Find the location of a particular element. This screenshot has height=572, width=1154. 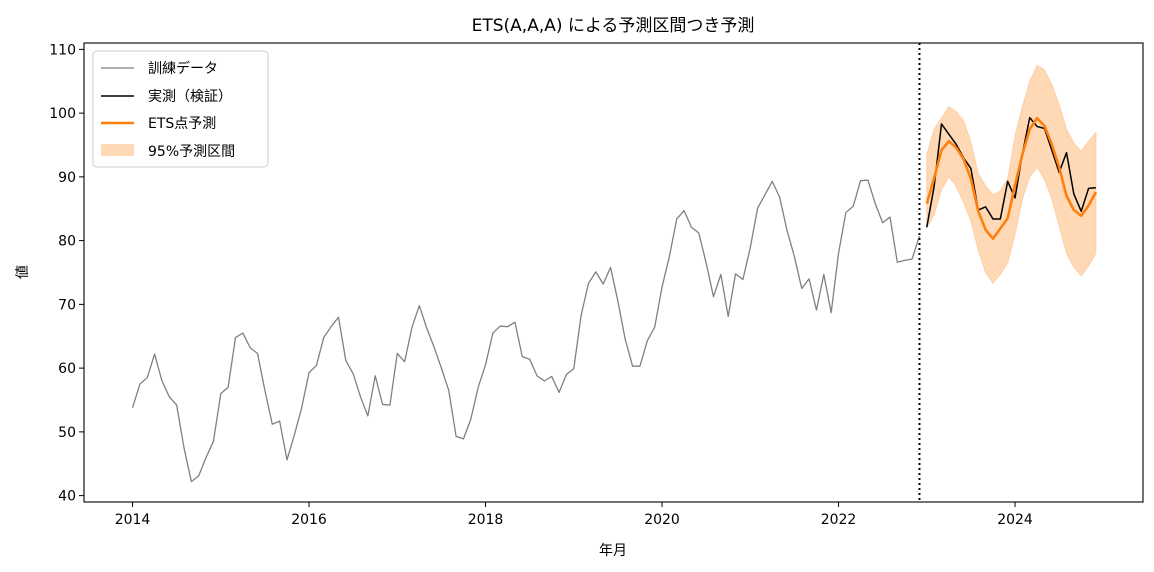

legend-frame is located at coordinates (180, 109).